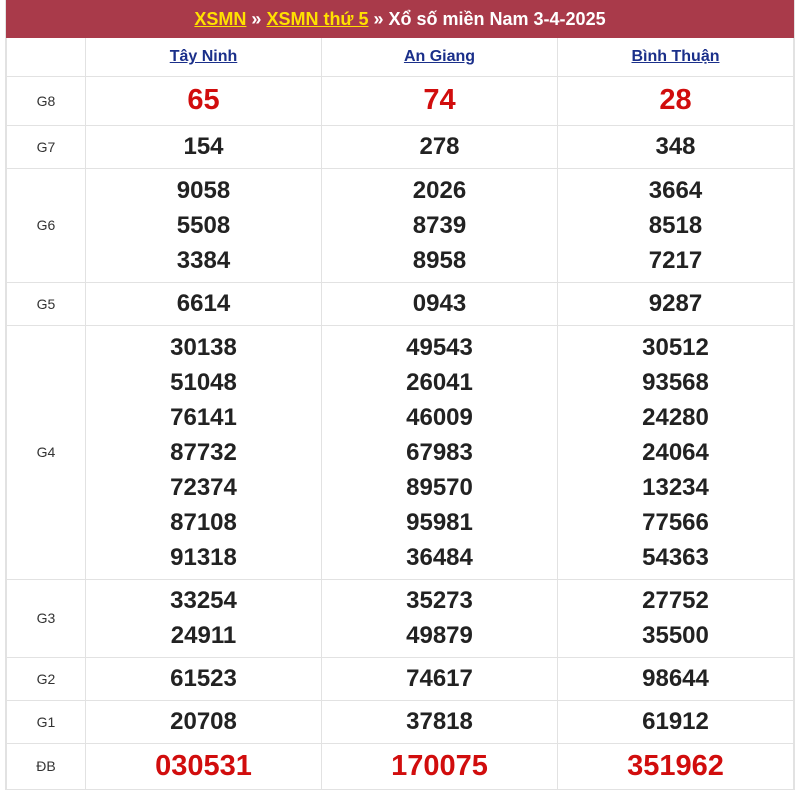 The image size is (800, 790). I want to click on page-title: Xổ số miền Nam 3-4-2025, so click(497, 19).